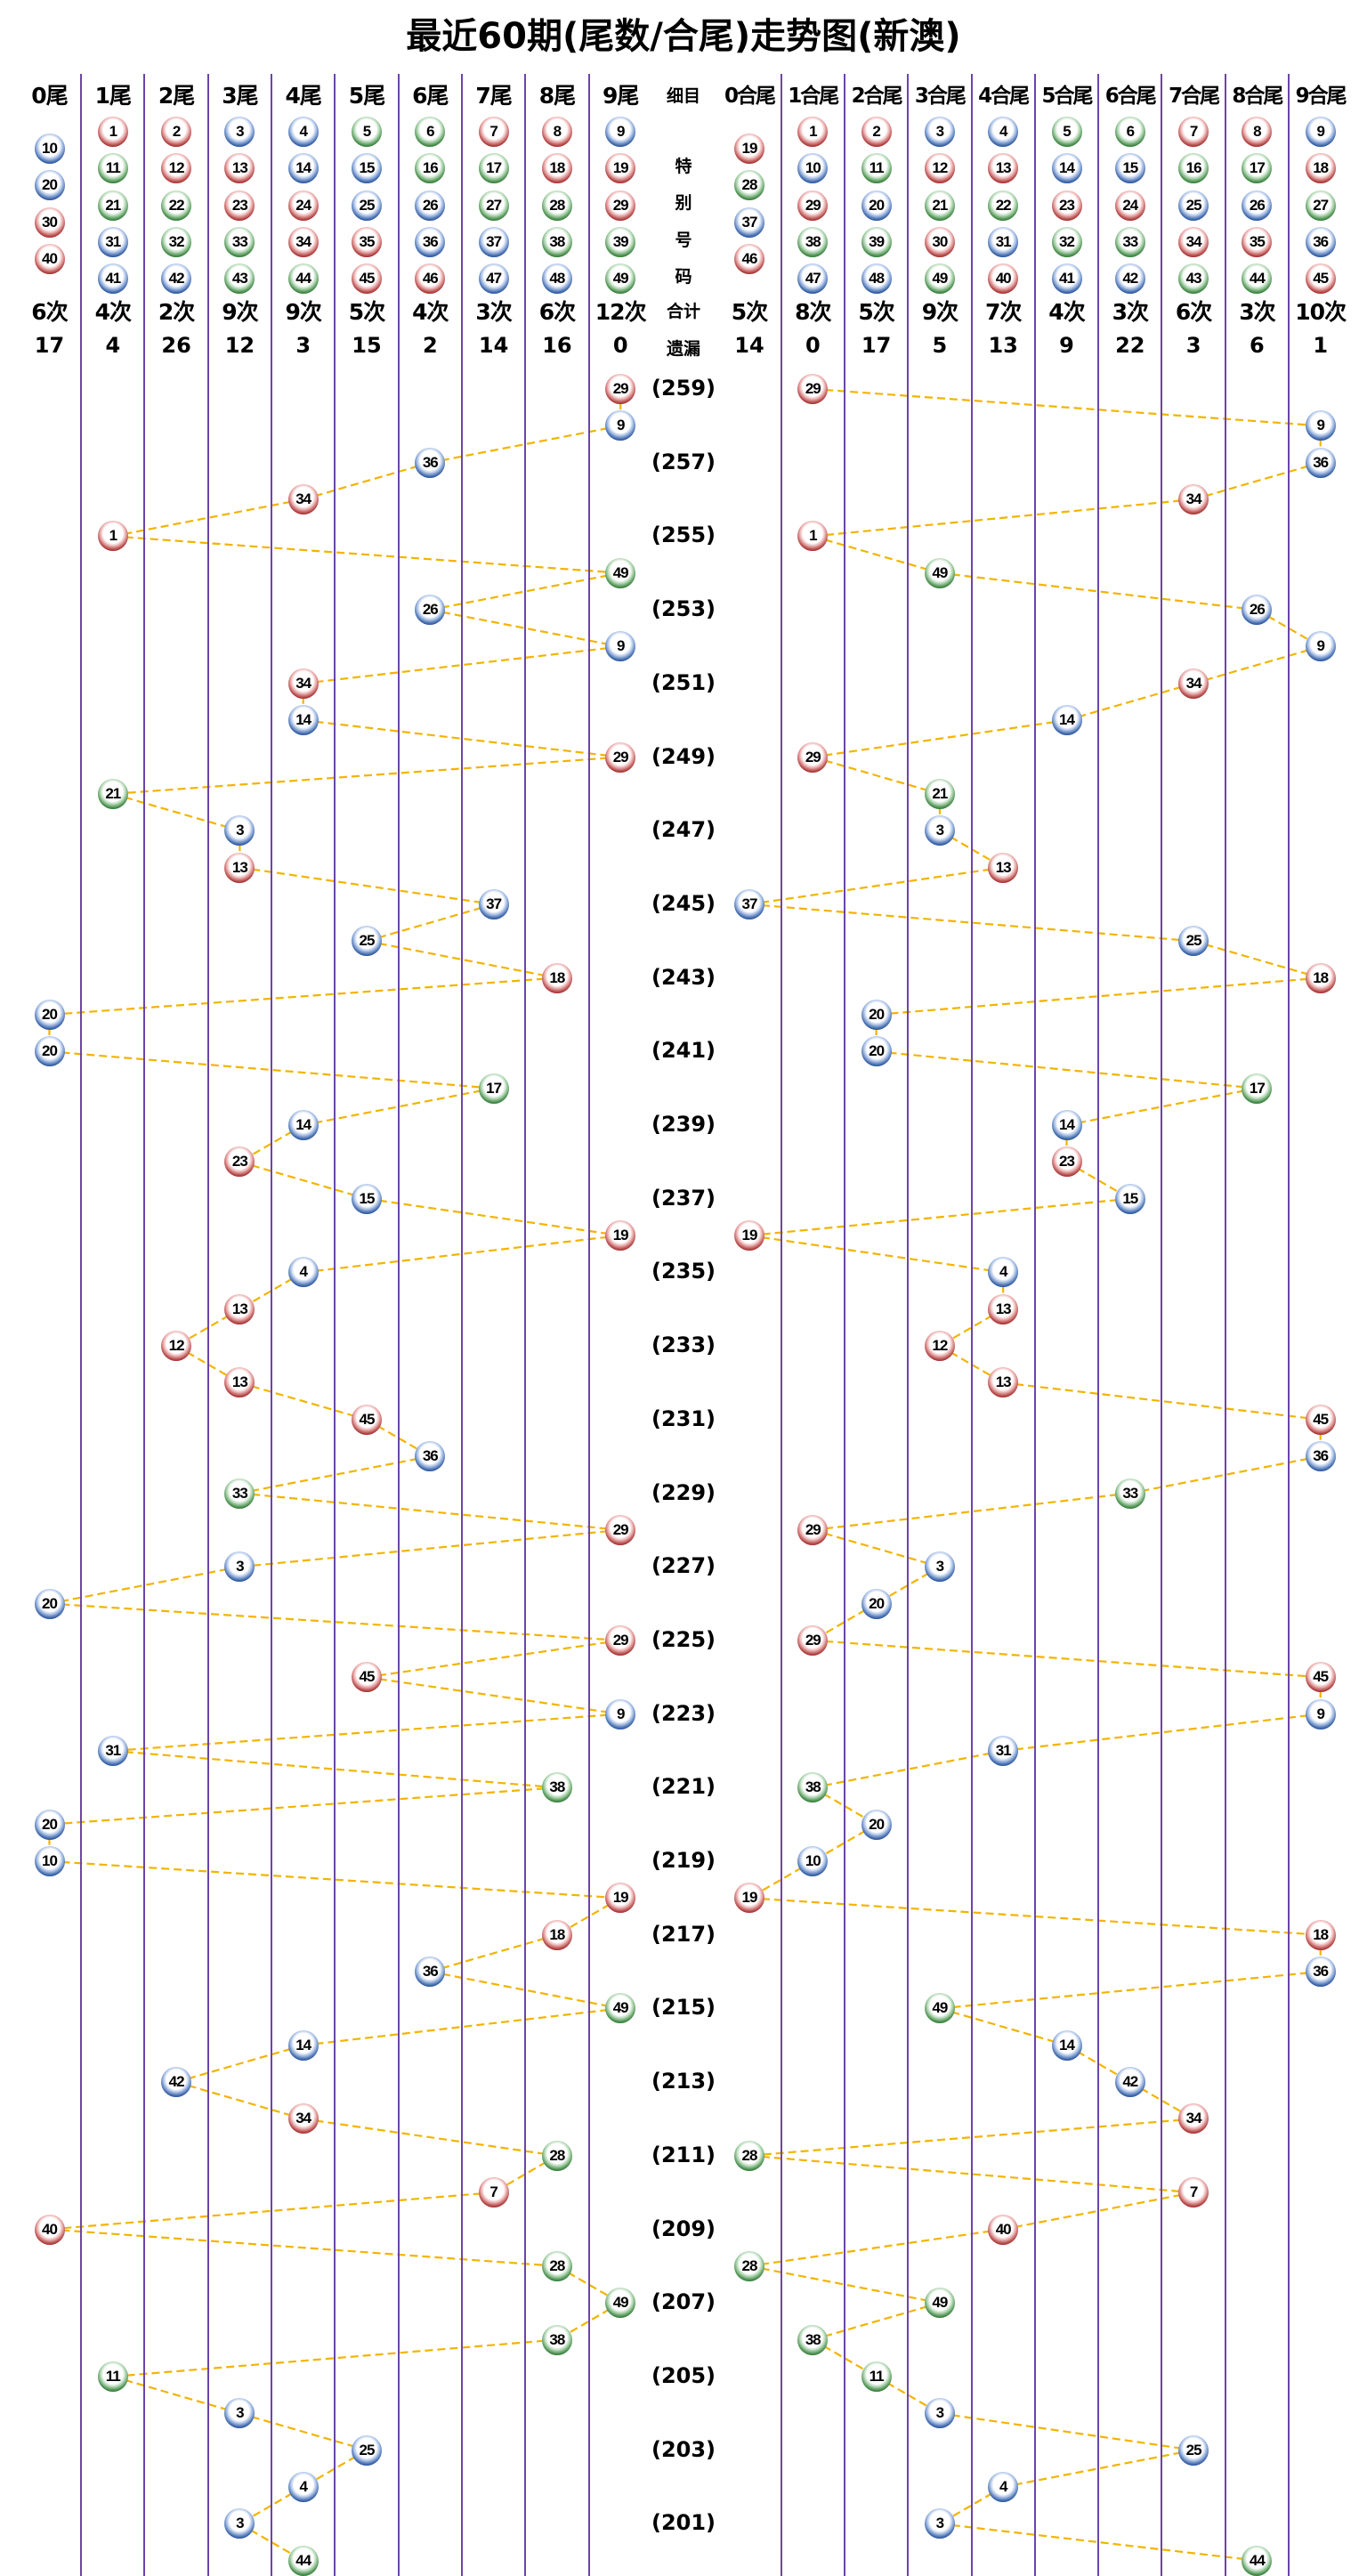  Describe the element at coordinates (112, 205) in the screenshot. I see `legend-ball: 21` at that location.